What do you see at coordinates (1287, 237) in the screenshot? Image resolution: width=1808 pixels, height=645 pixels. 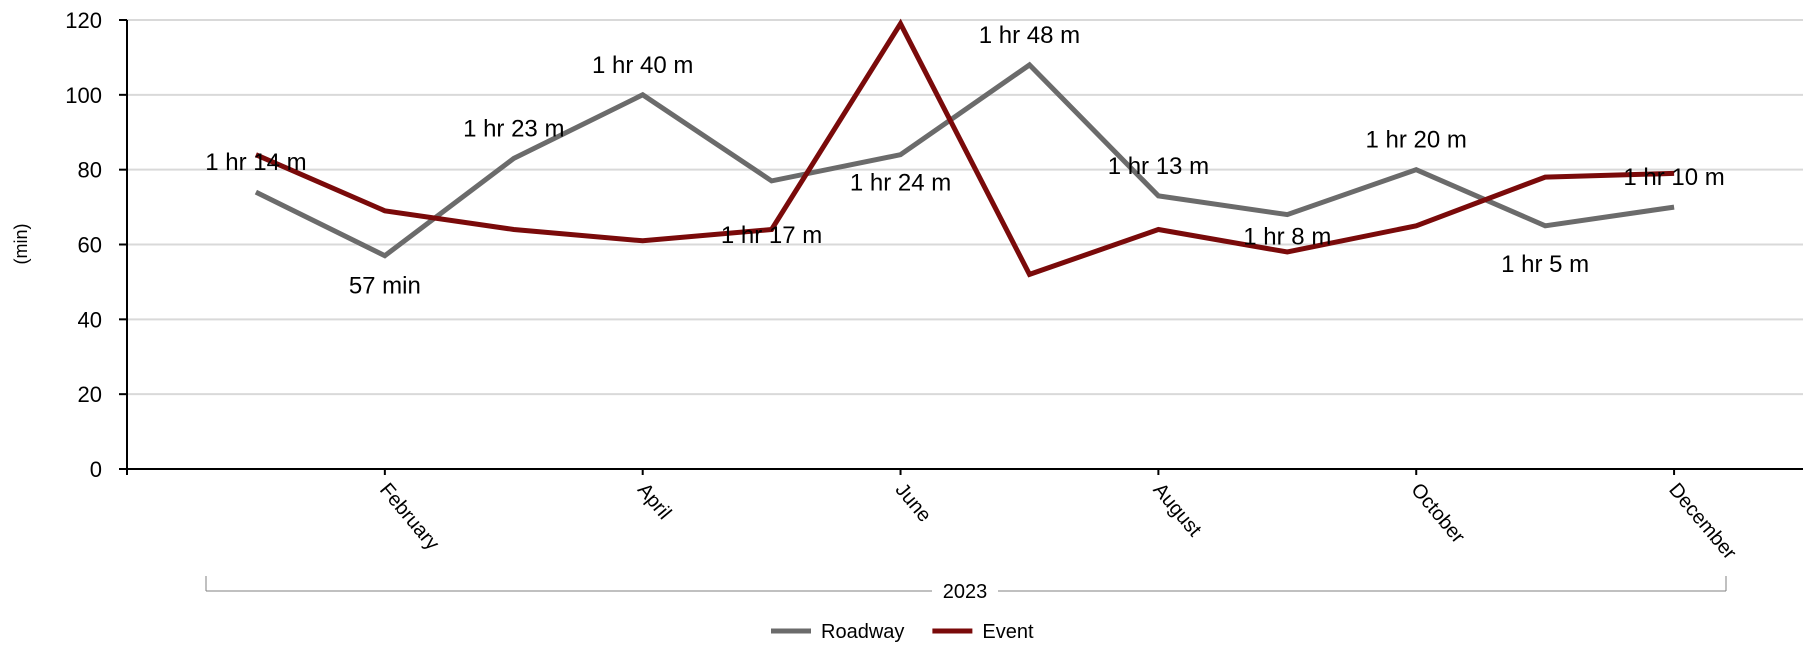 I see `data-label: 1 hr 8 m` at bounding box center [1287, 237].